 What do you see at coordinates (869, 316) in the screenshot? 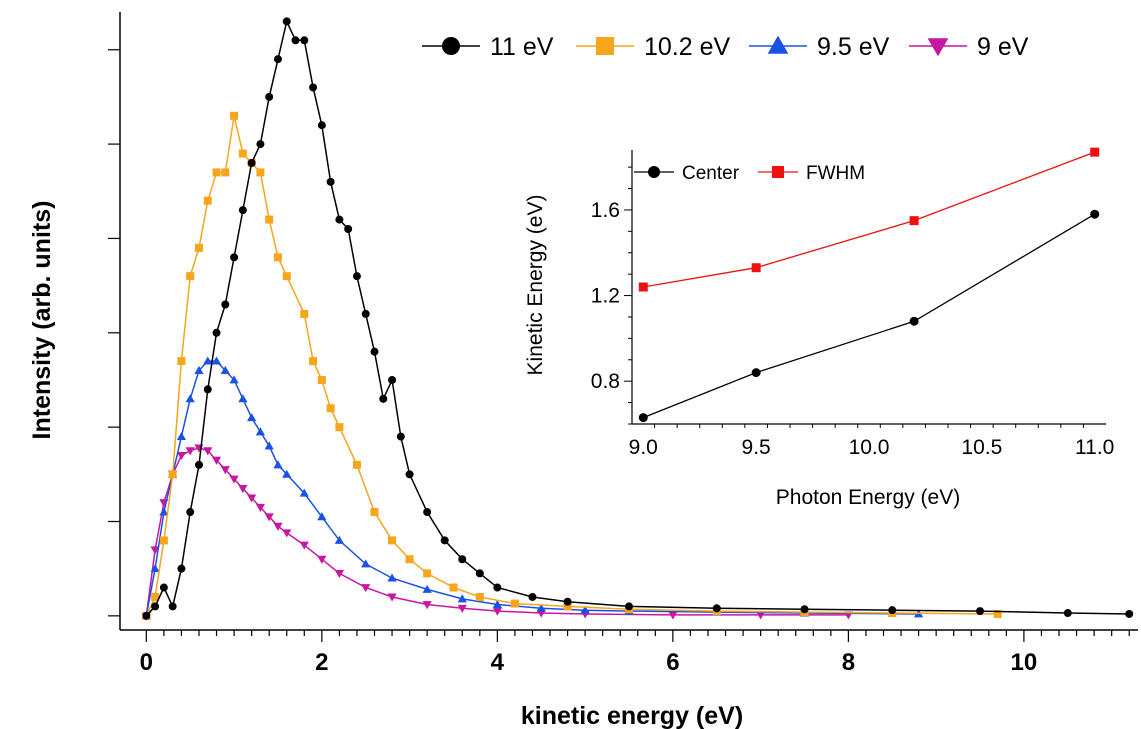
I see `inset-series-line` at bounding box center [869, 316].